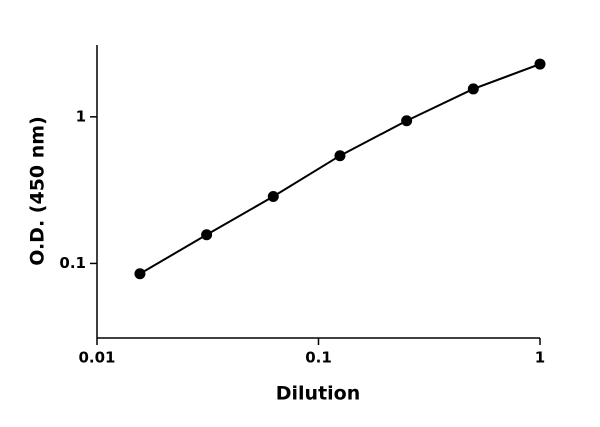 Image resolution: width=600 pixels, height=427 pixels. I want to click on x-axis-title: Dilution, so click(318, 394).